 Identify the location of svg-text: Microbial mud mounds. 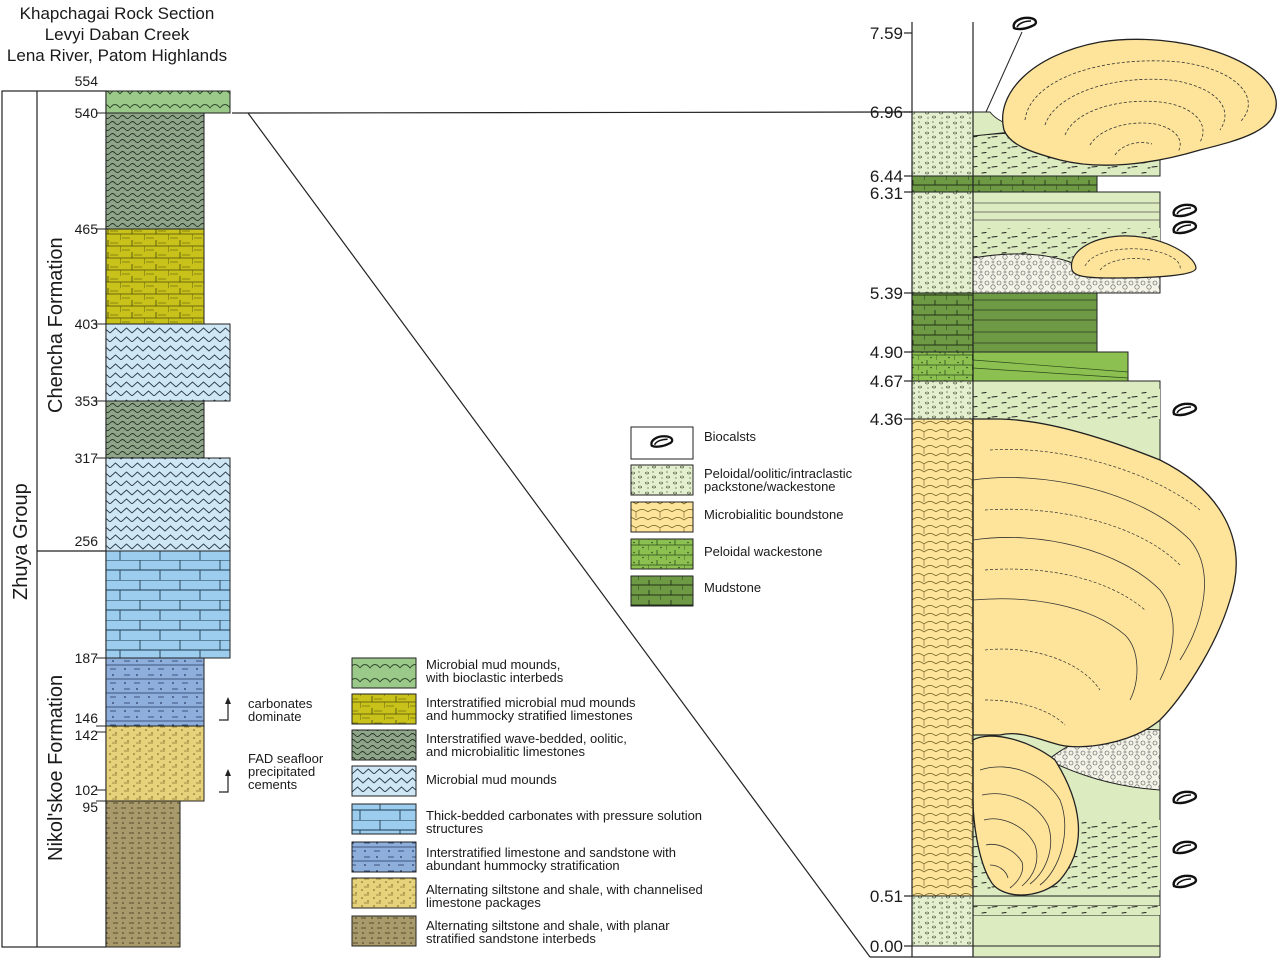
(491, 779).